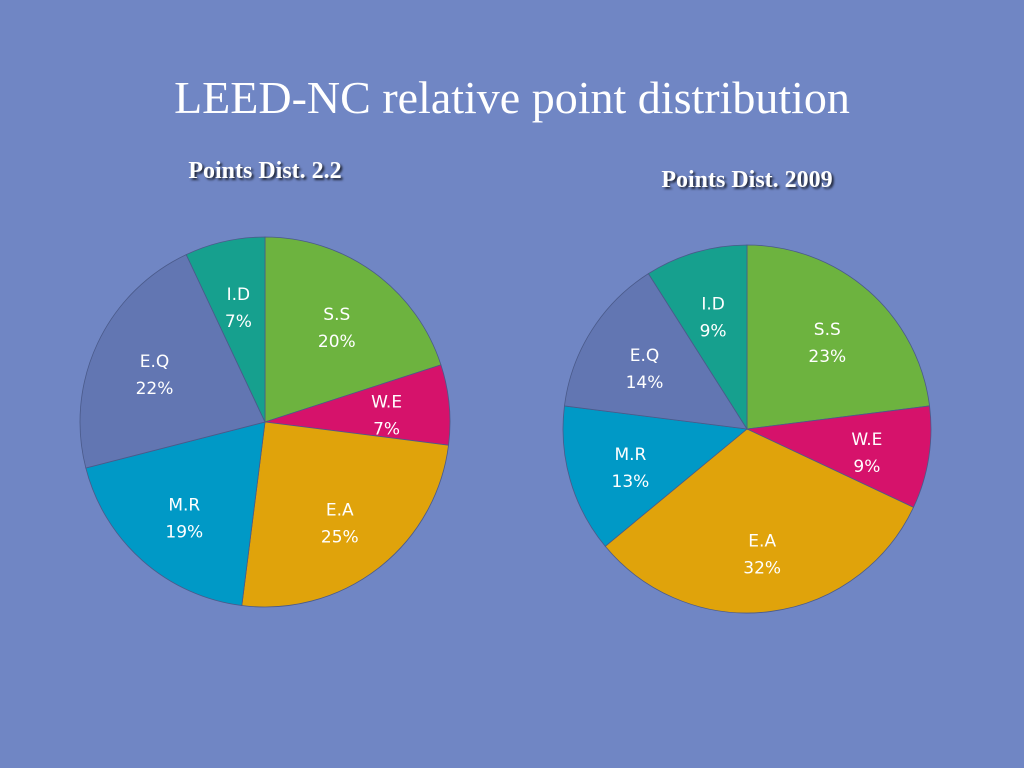 Image resolution: width=1024 pixels, height=768 pixels. I want to click on pie-slice-w-e, so click(838, 456).